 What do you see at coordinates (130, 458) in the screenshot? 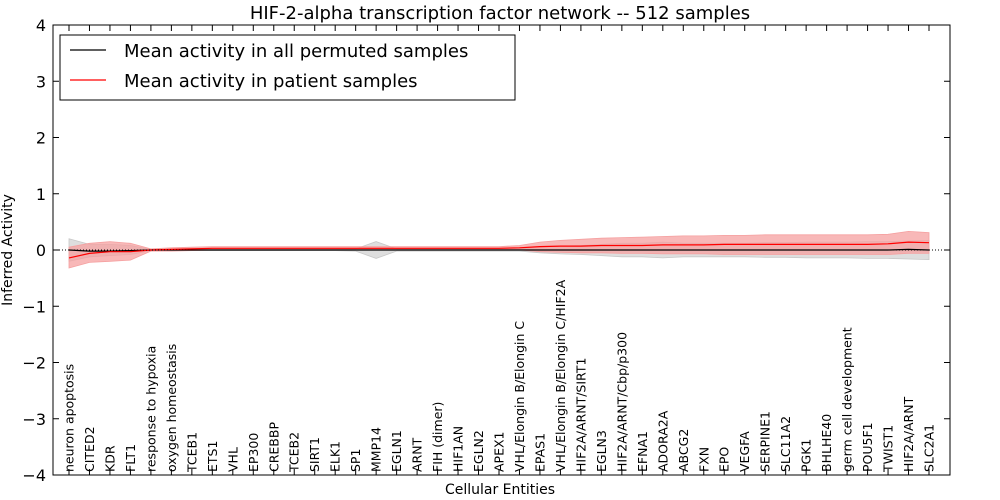
I see `x-tick-label: FLT1` at bounding box center [130, 458].